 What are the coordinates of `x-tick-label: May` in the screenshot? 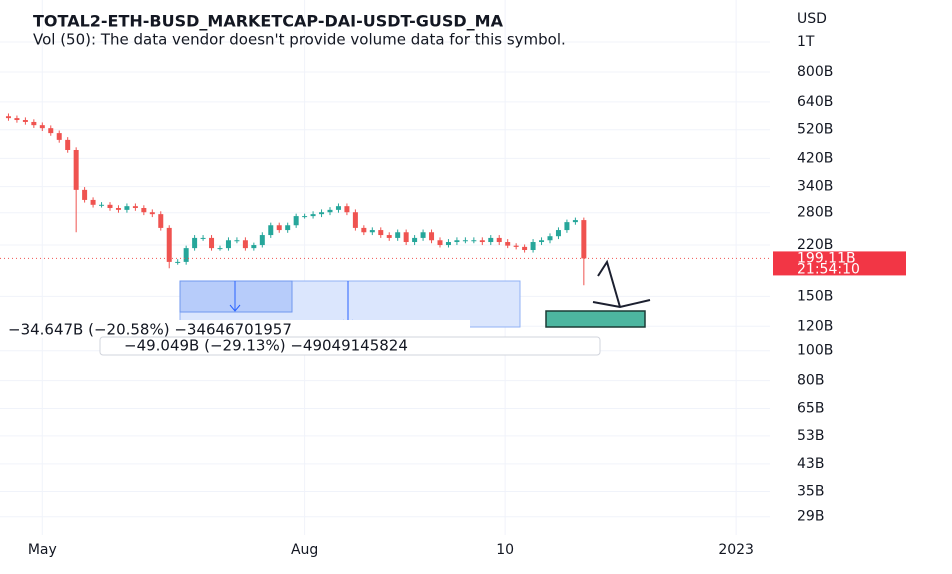 It's located at (42, 550).